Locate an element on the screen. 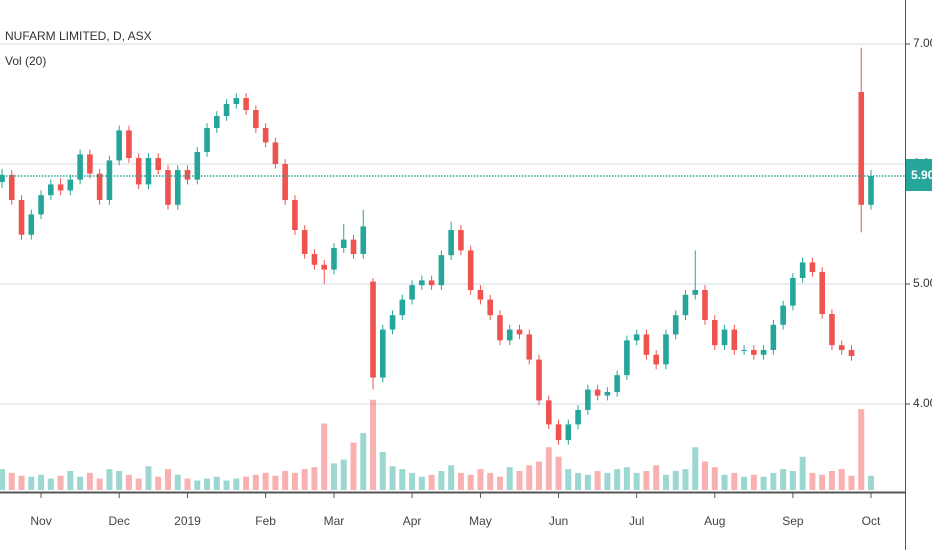 This screenshot has height=550, width=932. x-tick-label: Nov is located at coordinates (40, 521).